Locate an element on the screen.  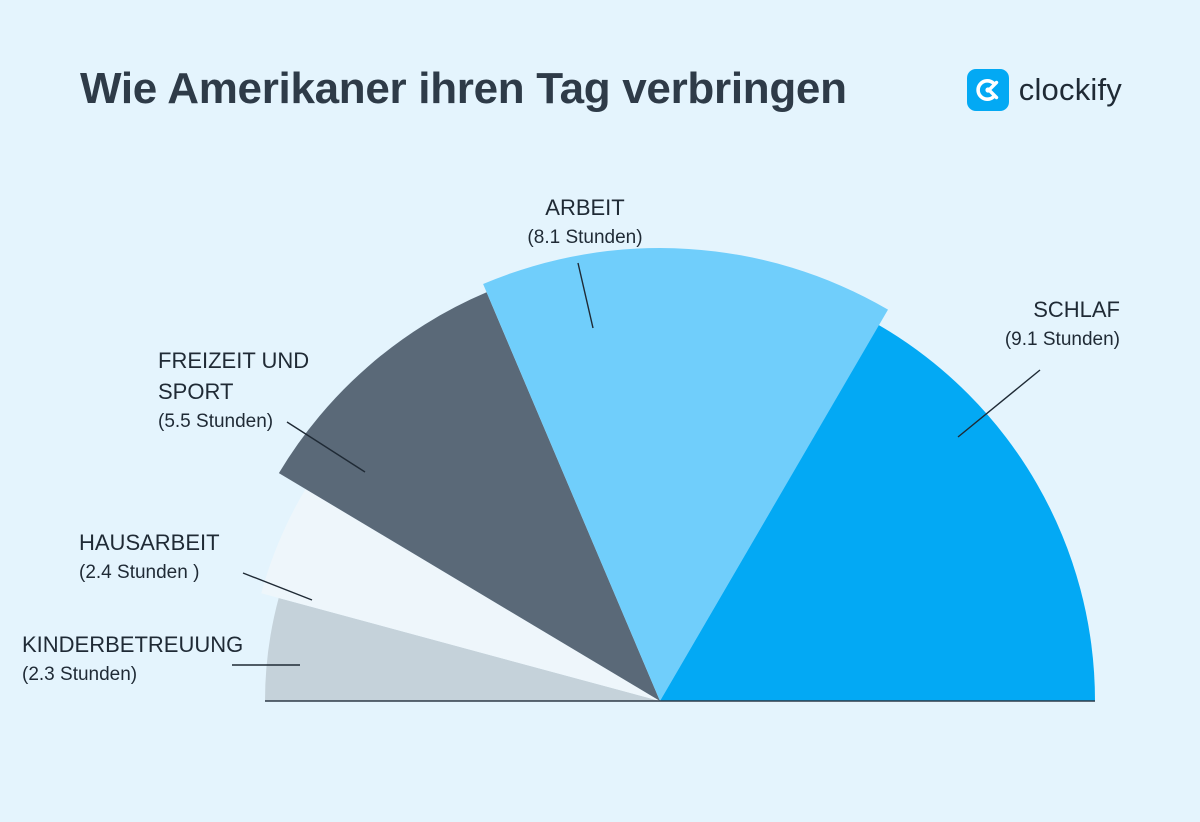
brand-name: clockify is located at coordinates (1070, 89).